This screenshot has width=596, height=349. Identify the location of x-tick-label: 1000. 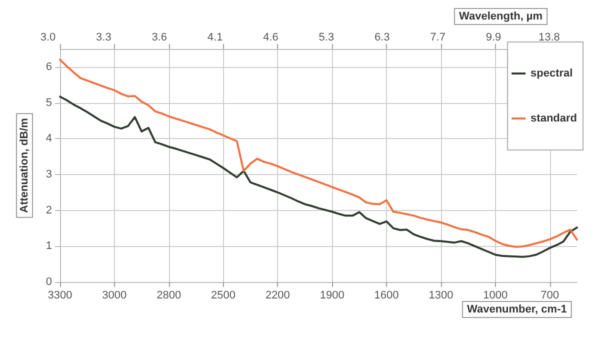
(495, 296).